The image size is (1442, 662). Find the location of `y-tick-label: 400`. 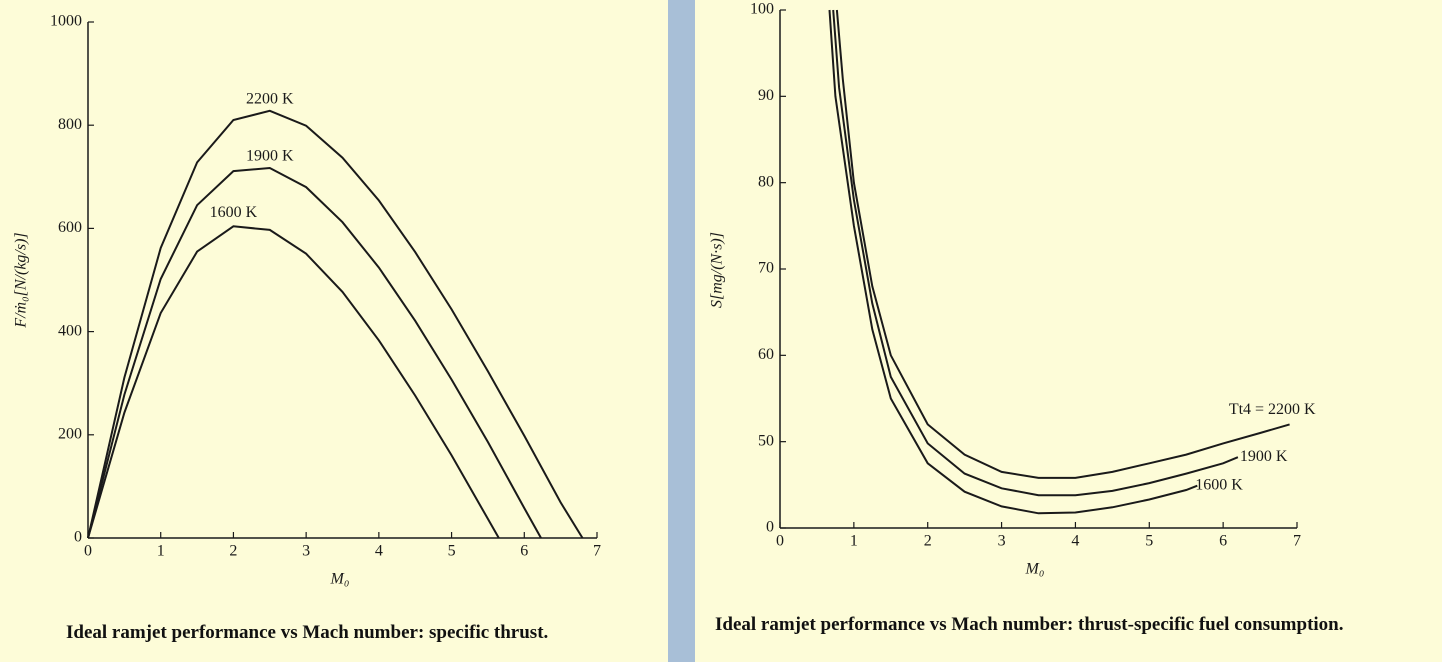

y-tick-label: 400 is located at coordinates (70, 330).